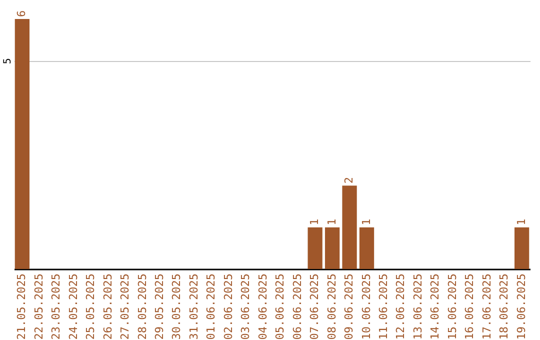 The image size is (540, 340). I want to click on x-tick-label: 04.06.2025, so click(263, 307).